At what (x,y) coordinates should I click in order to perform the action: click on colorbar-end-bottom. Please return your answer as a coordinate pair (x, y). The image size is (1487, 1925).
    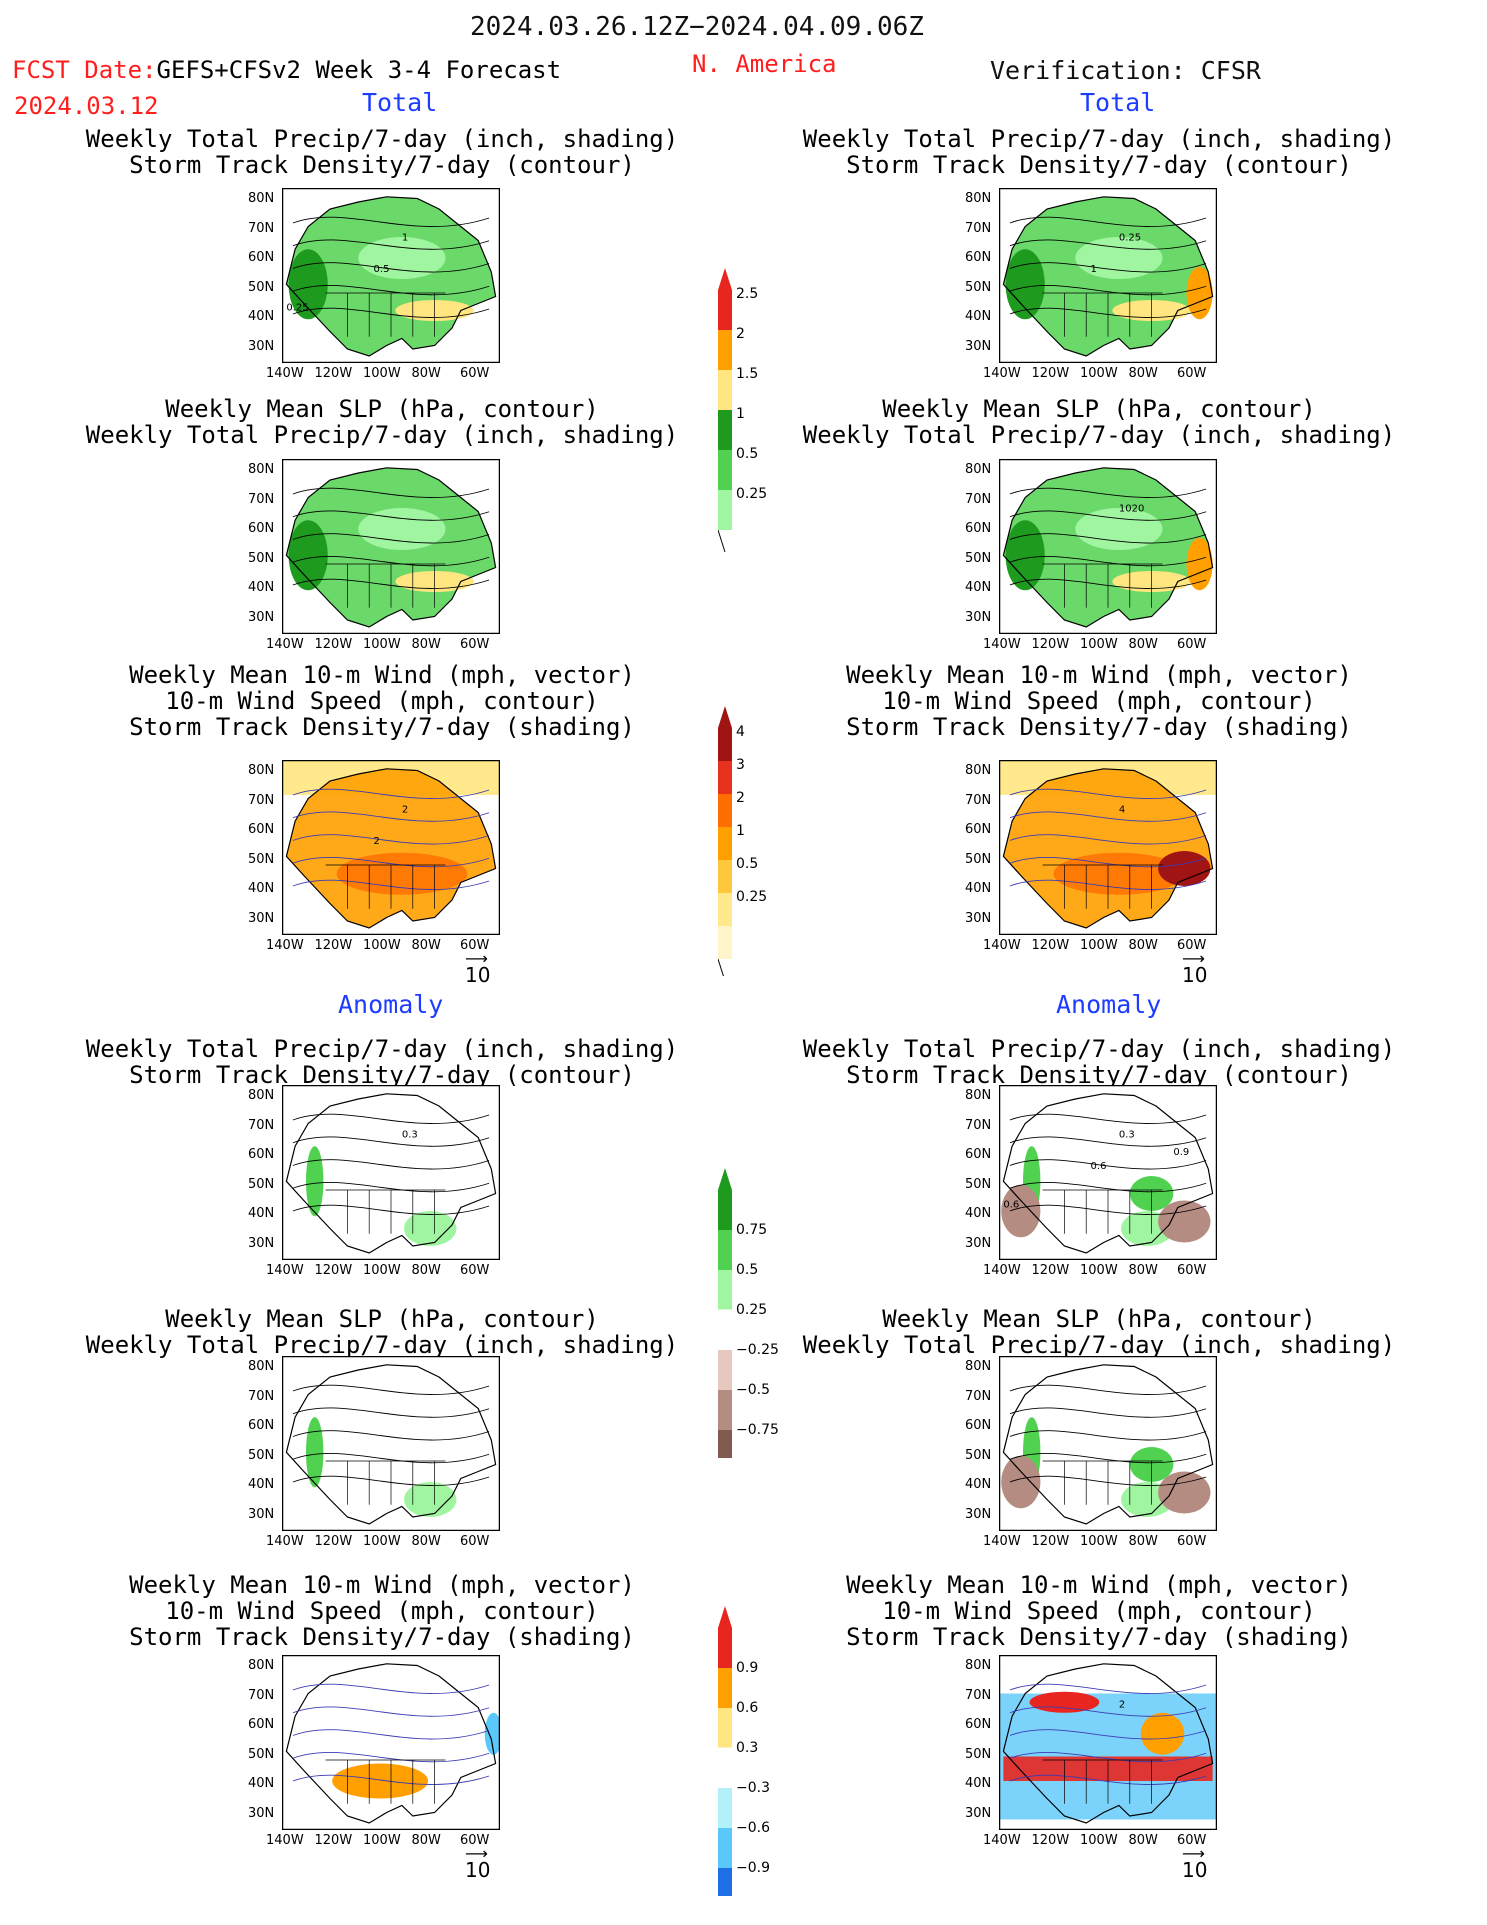
    Looking at the image, I should click on (721, 967).